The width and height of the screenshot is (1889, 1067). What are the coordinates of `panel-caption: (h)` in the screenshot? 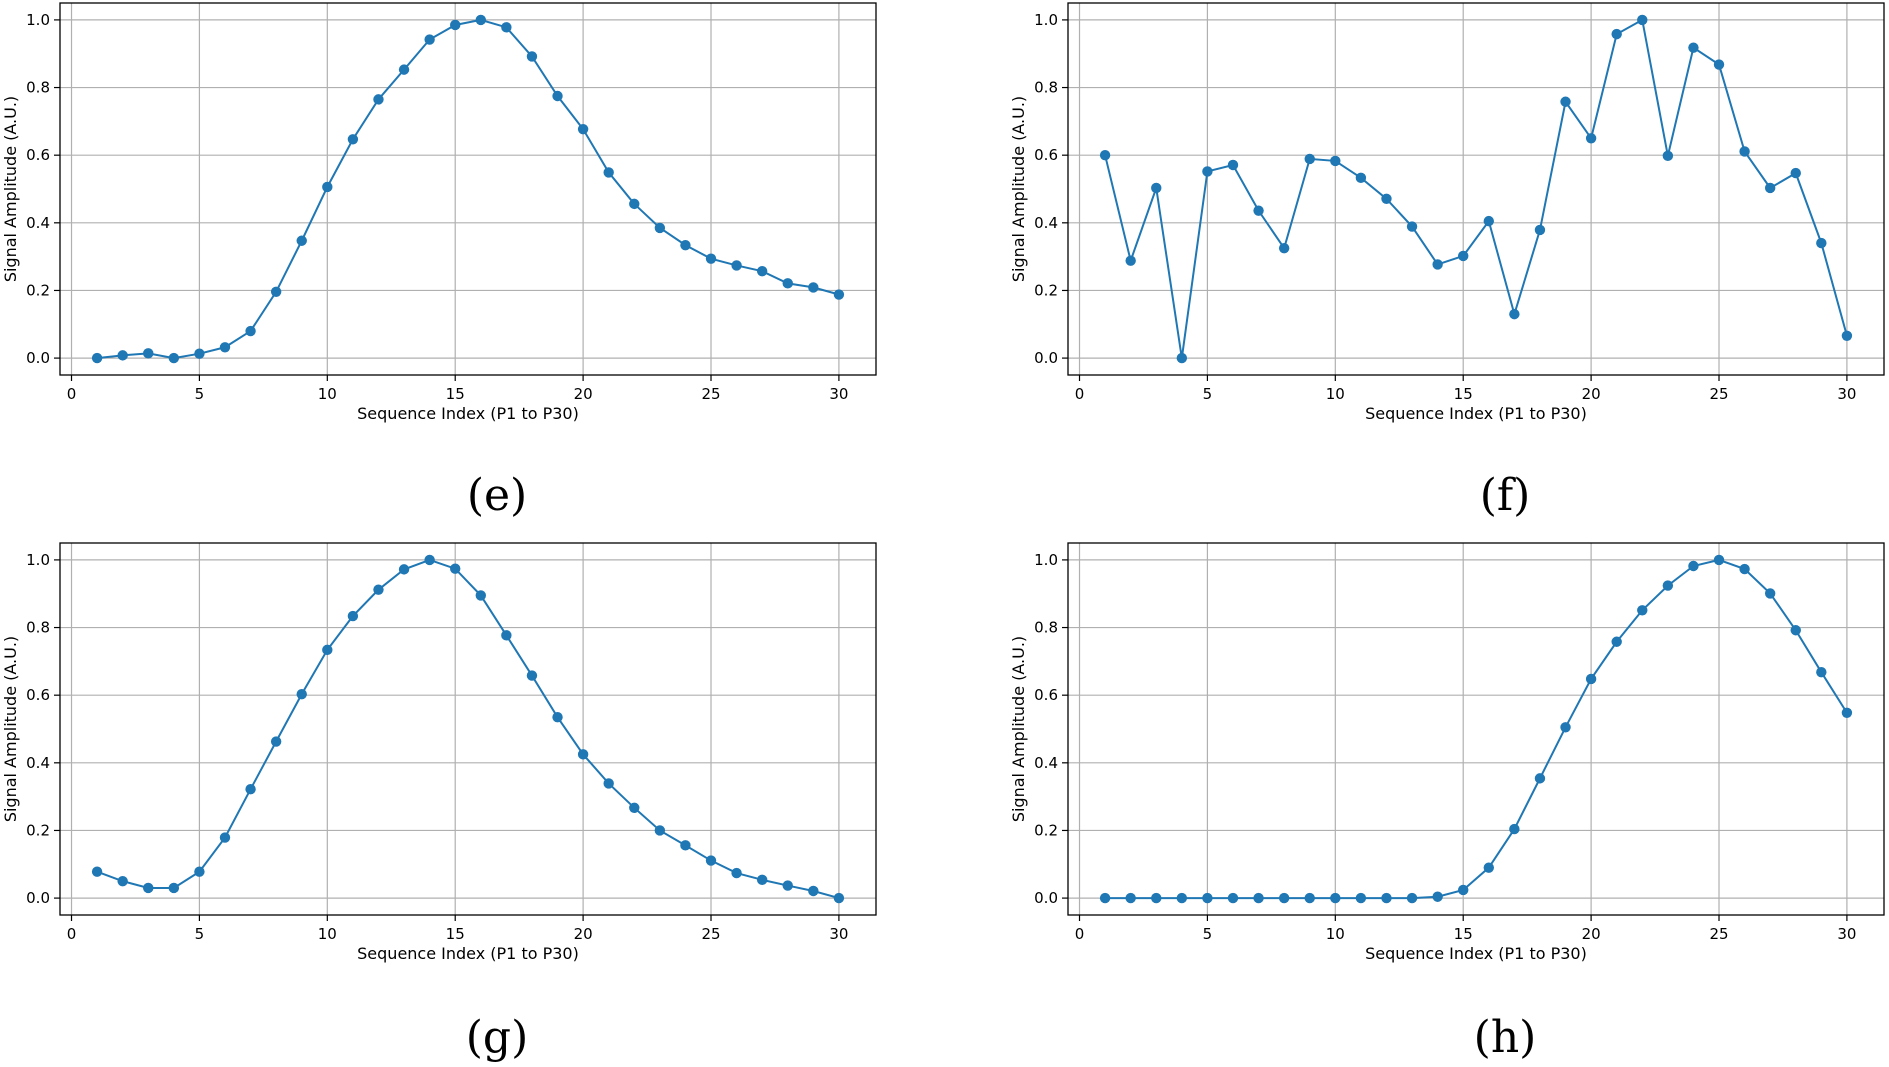 It's located at (1505, 1037).